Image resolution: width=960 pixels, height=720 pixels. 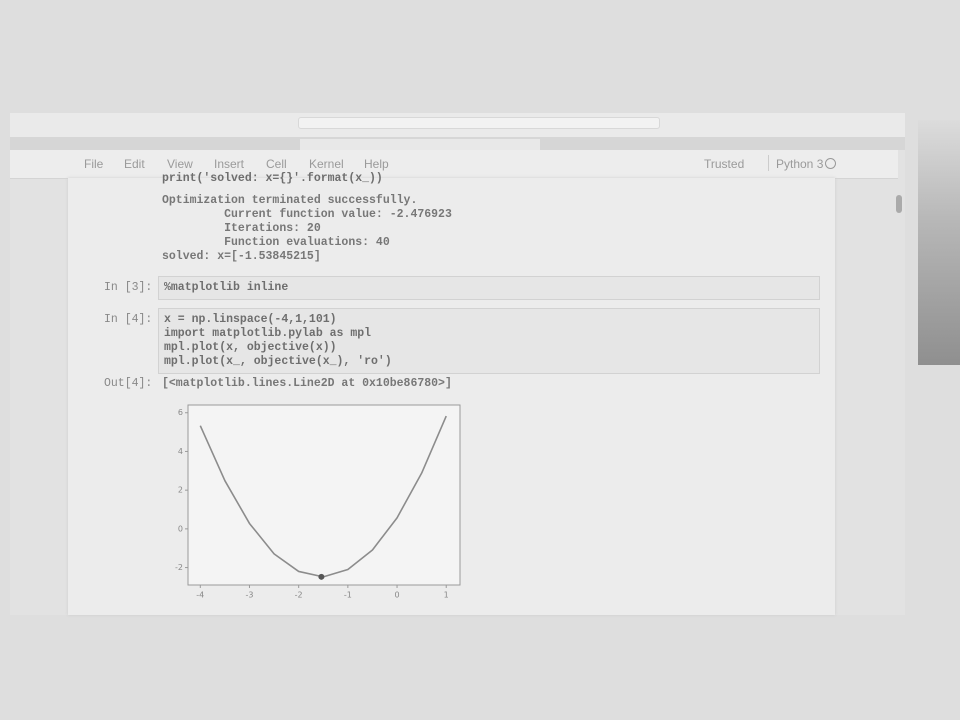 I want to click on y-tick-label: 0, so click(x=180, y=528).